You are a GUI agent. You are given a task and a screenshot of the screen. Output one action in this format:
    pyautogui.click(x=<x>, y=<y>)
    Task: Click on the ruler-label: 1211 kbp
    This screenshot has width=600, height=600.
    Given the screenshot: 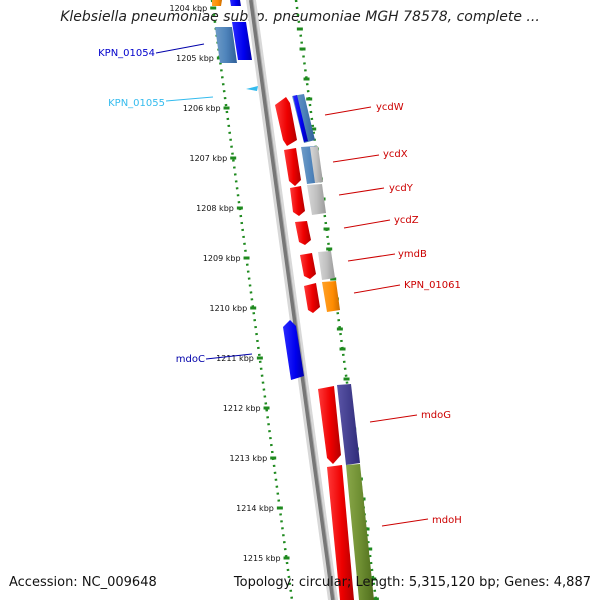 What is the action you would take?
    pyautogui.click(x=235, y=358)
    